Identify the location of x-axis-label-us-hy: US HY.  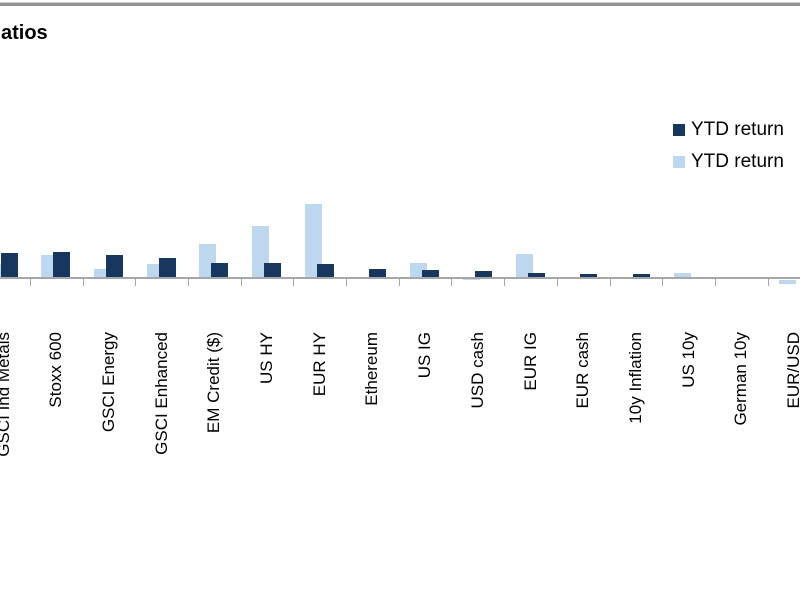
(266, 358).